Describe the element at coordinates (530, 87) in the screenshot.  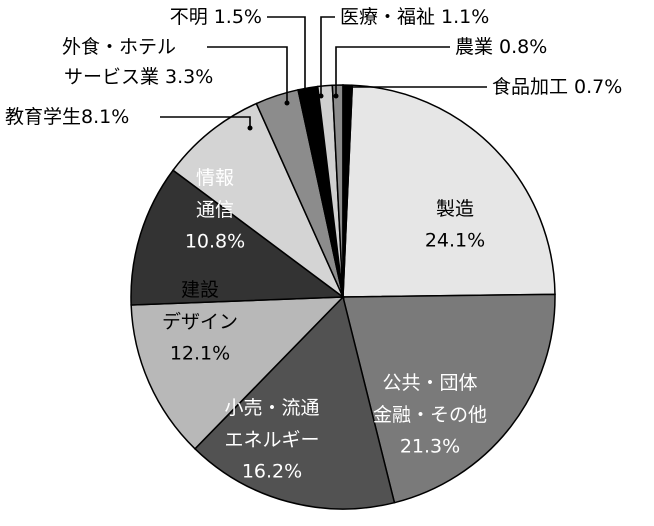
I see `outer-label-line: 食品加工` at that location.